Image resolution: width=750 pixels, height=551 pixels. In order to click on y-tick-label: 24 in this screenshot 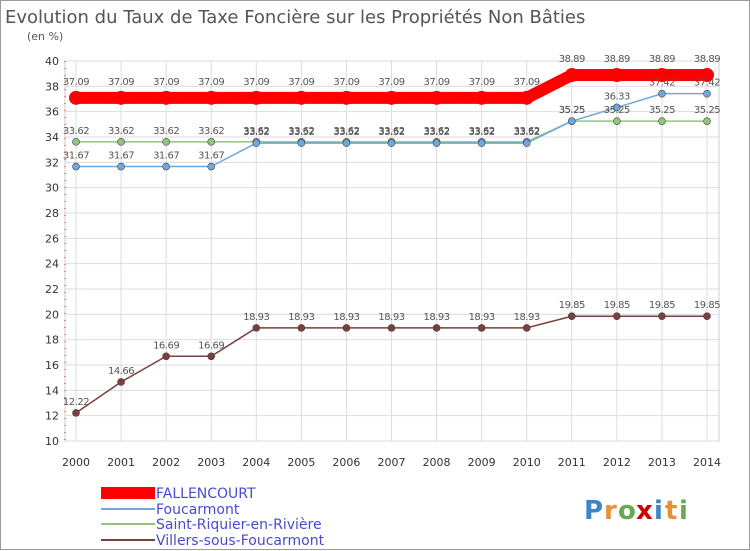, I will do `click(52, 264)`.